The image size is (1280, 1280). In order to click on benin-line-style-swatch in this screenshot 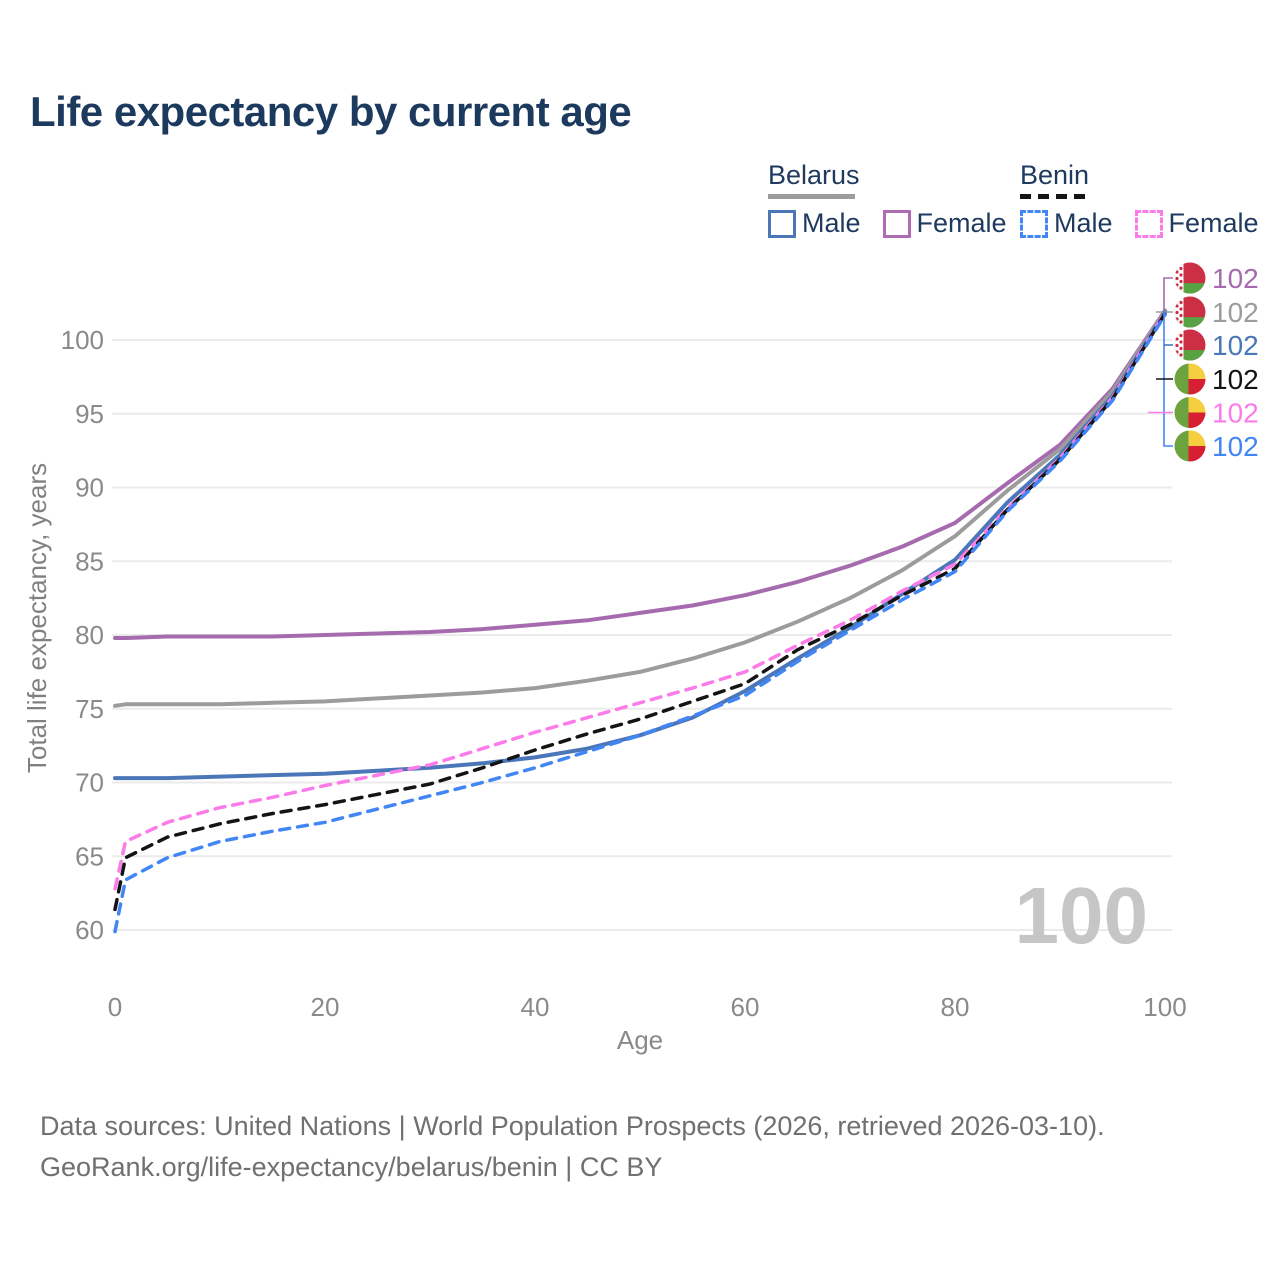, I will do `click(1053, 196)`.